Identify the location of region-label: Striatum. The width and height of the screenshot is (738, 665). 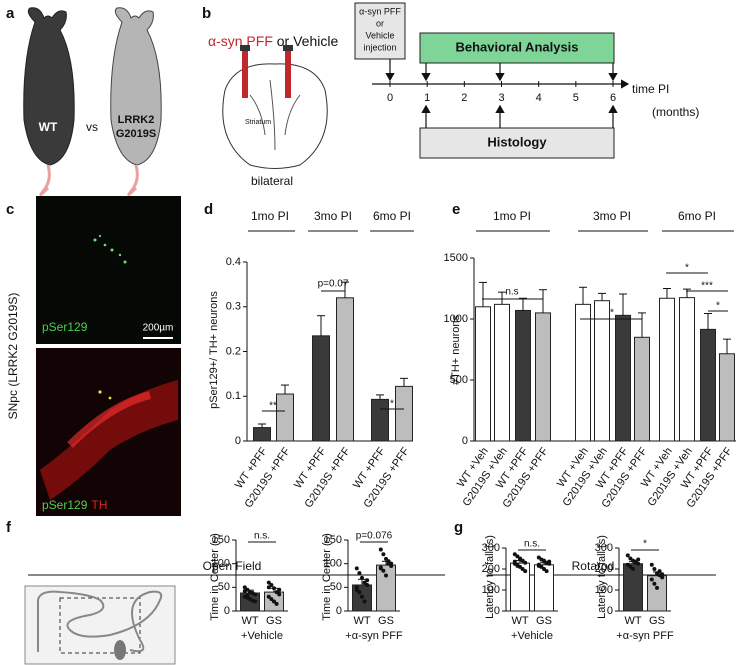
(258, 122).